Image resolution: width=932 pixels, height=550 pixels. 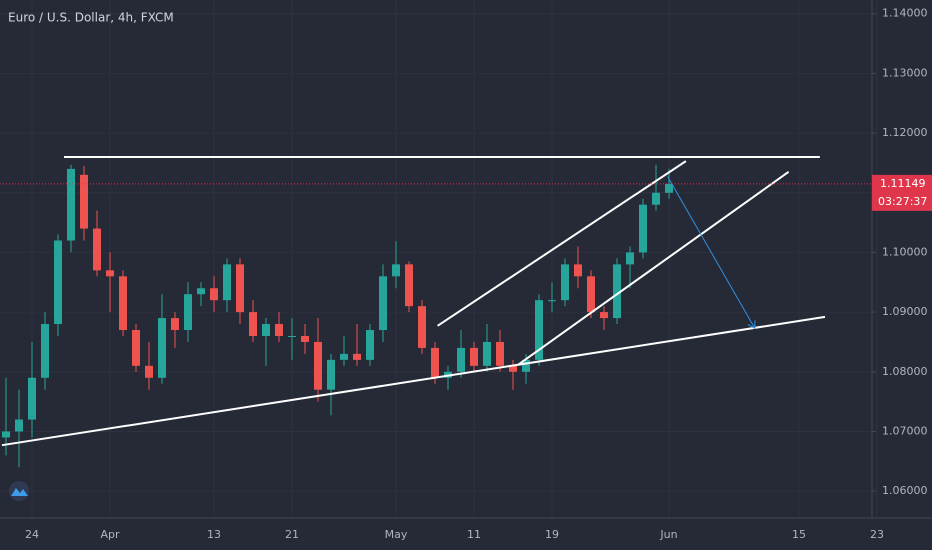 I want to click on y-tick-label: 1.14000, so click(x=905, y=13).